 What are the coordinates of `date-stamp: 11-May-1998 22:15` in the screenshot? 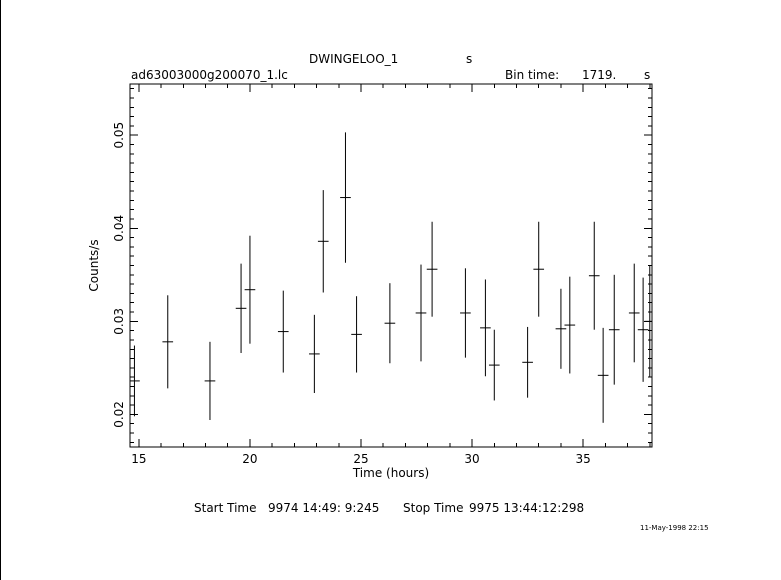 It's located at (674, 528).